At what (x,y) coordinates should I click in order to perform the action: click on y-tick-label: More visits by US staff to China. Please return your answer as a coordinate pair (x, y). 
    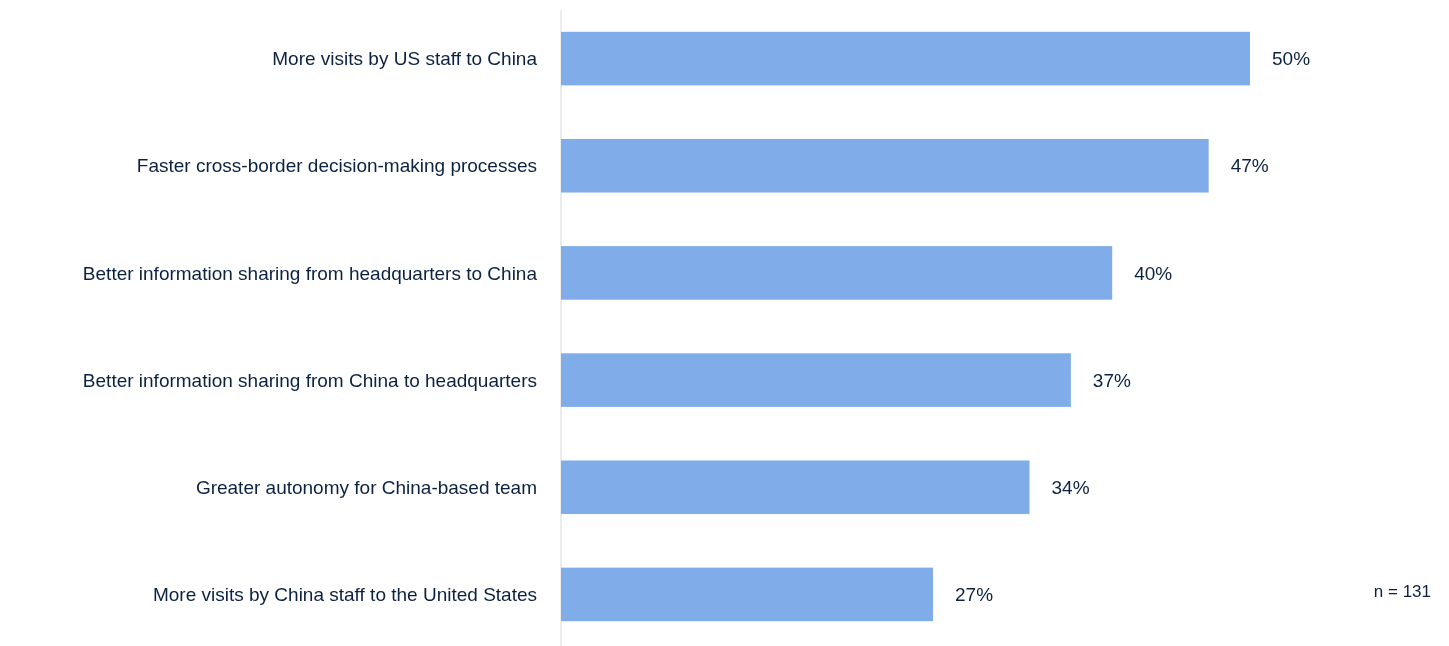
    Looking at the image, I should click on (405, 59).